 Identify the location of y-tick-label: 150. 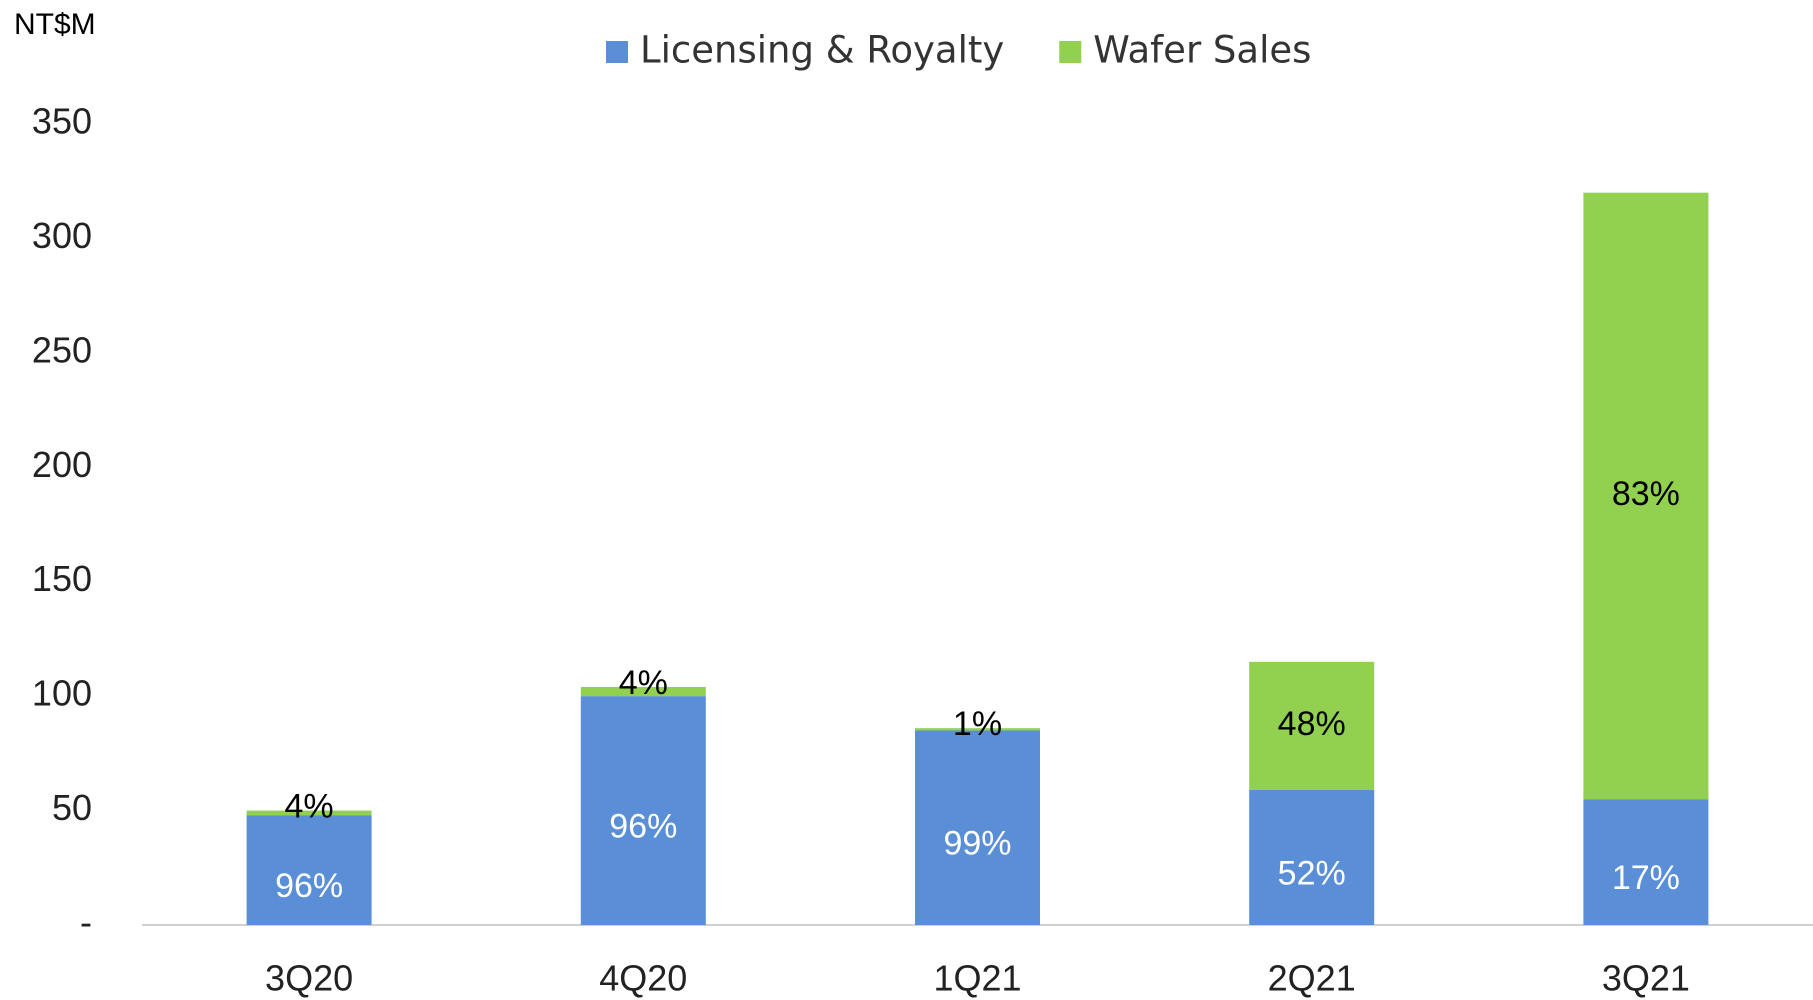
(62, 578).